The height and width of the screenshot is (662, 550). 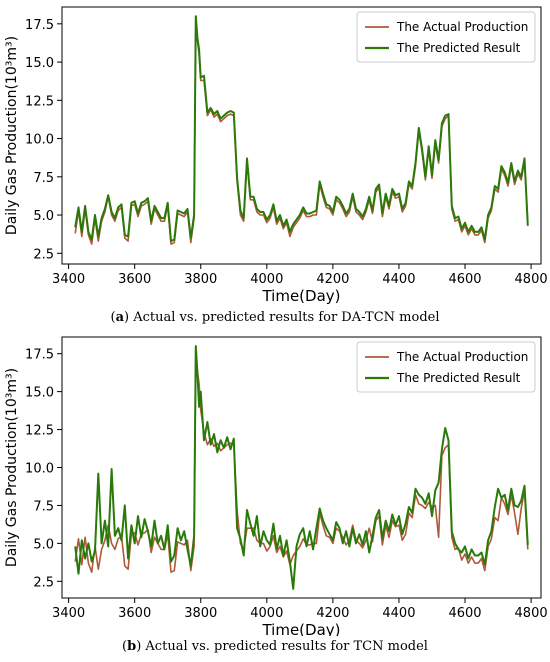 What do you see at coordinates (464, 613) in the screenshot?
I see `chart-b-x-tick-label: 4600` at bounding box center [464, 613].